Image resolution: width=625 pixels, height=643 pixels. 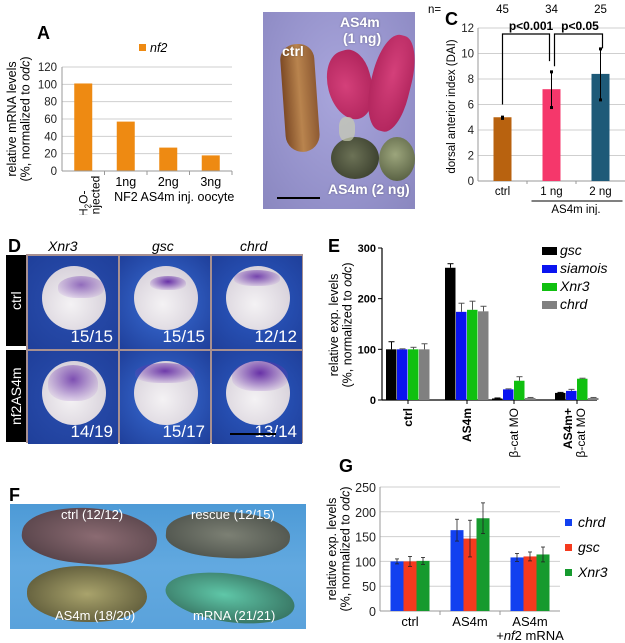 What do you see at coordinates (365, 488) in the screenshot?
I see `y-tick-label: 250` at bounding box center [365, 488].